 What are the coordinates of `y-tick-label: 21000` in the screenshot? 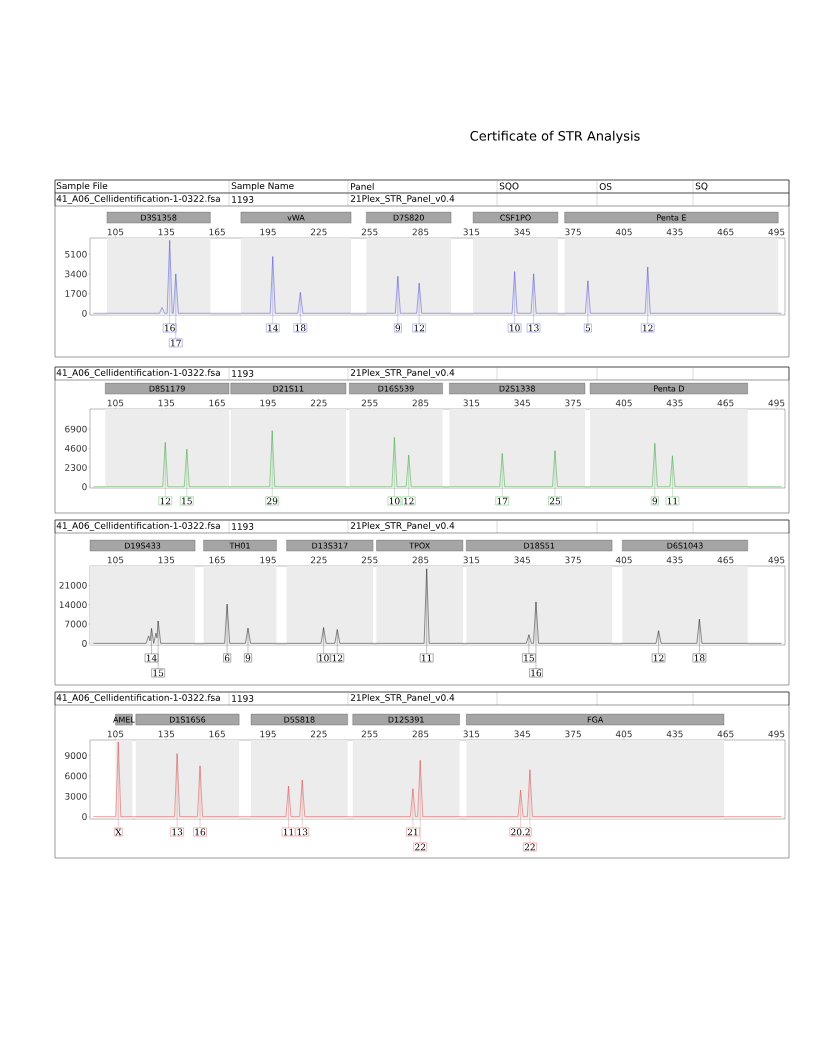 It's located at (73, 585).